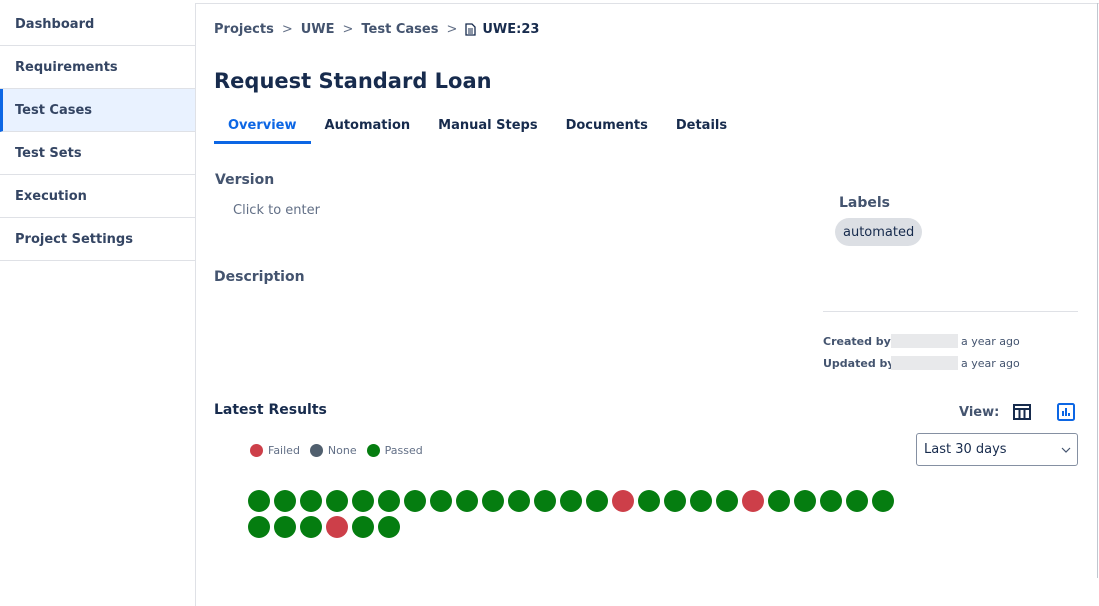  I want to click on legend-label: Failed, so click(284, 450).